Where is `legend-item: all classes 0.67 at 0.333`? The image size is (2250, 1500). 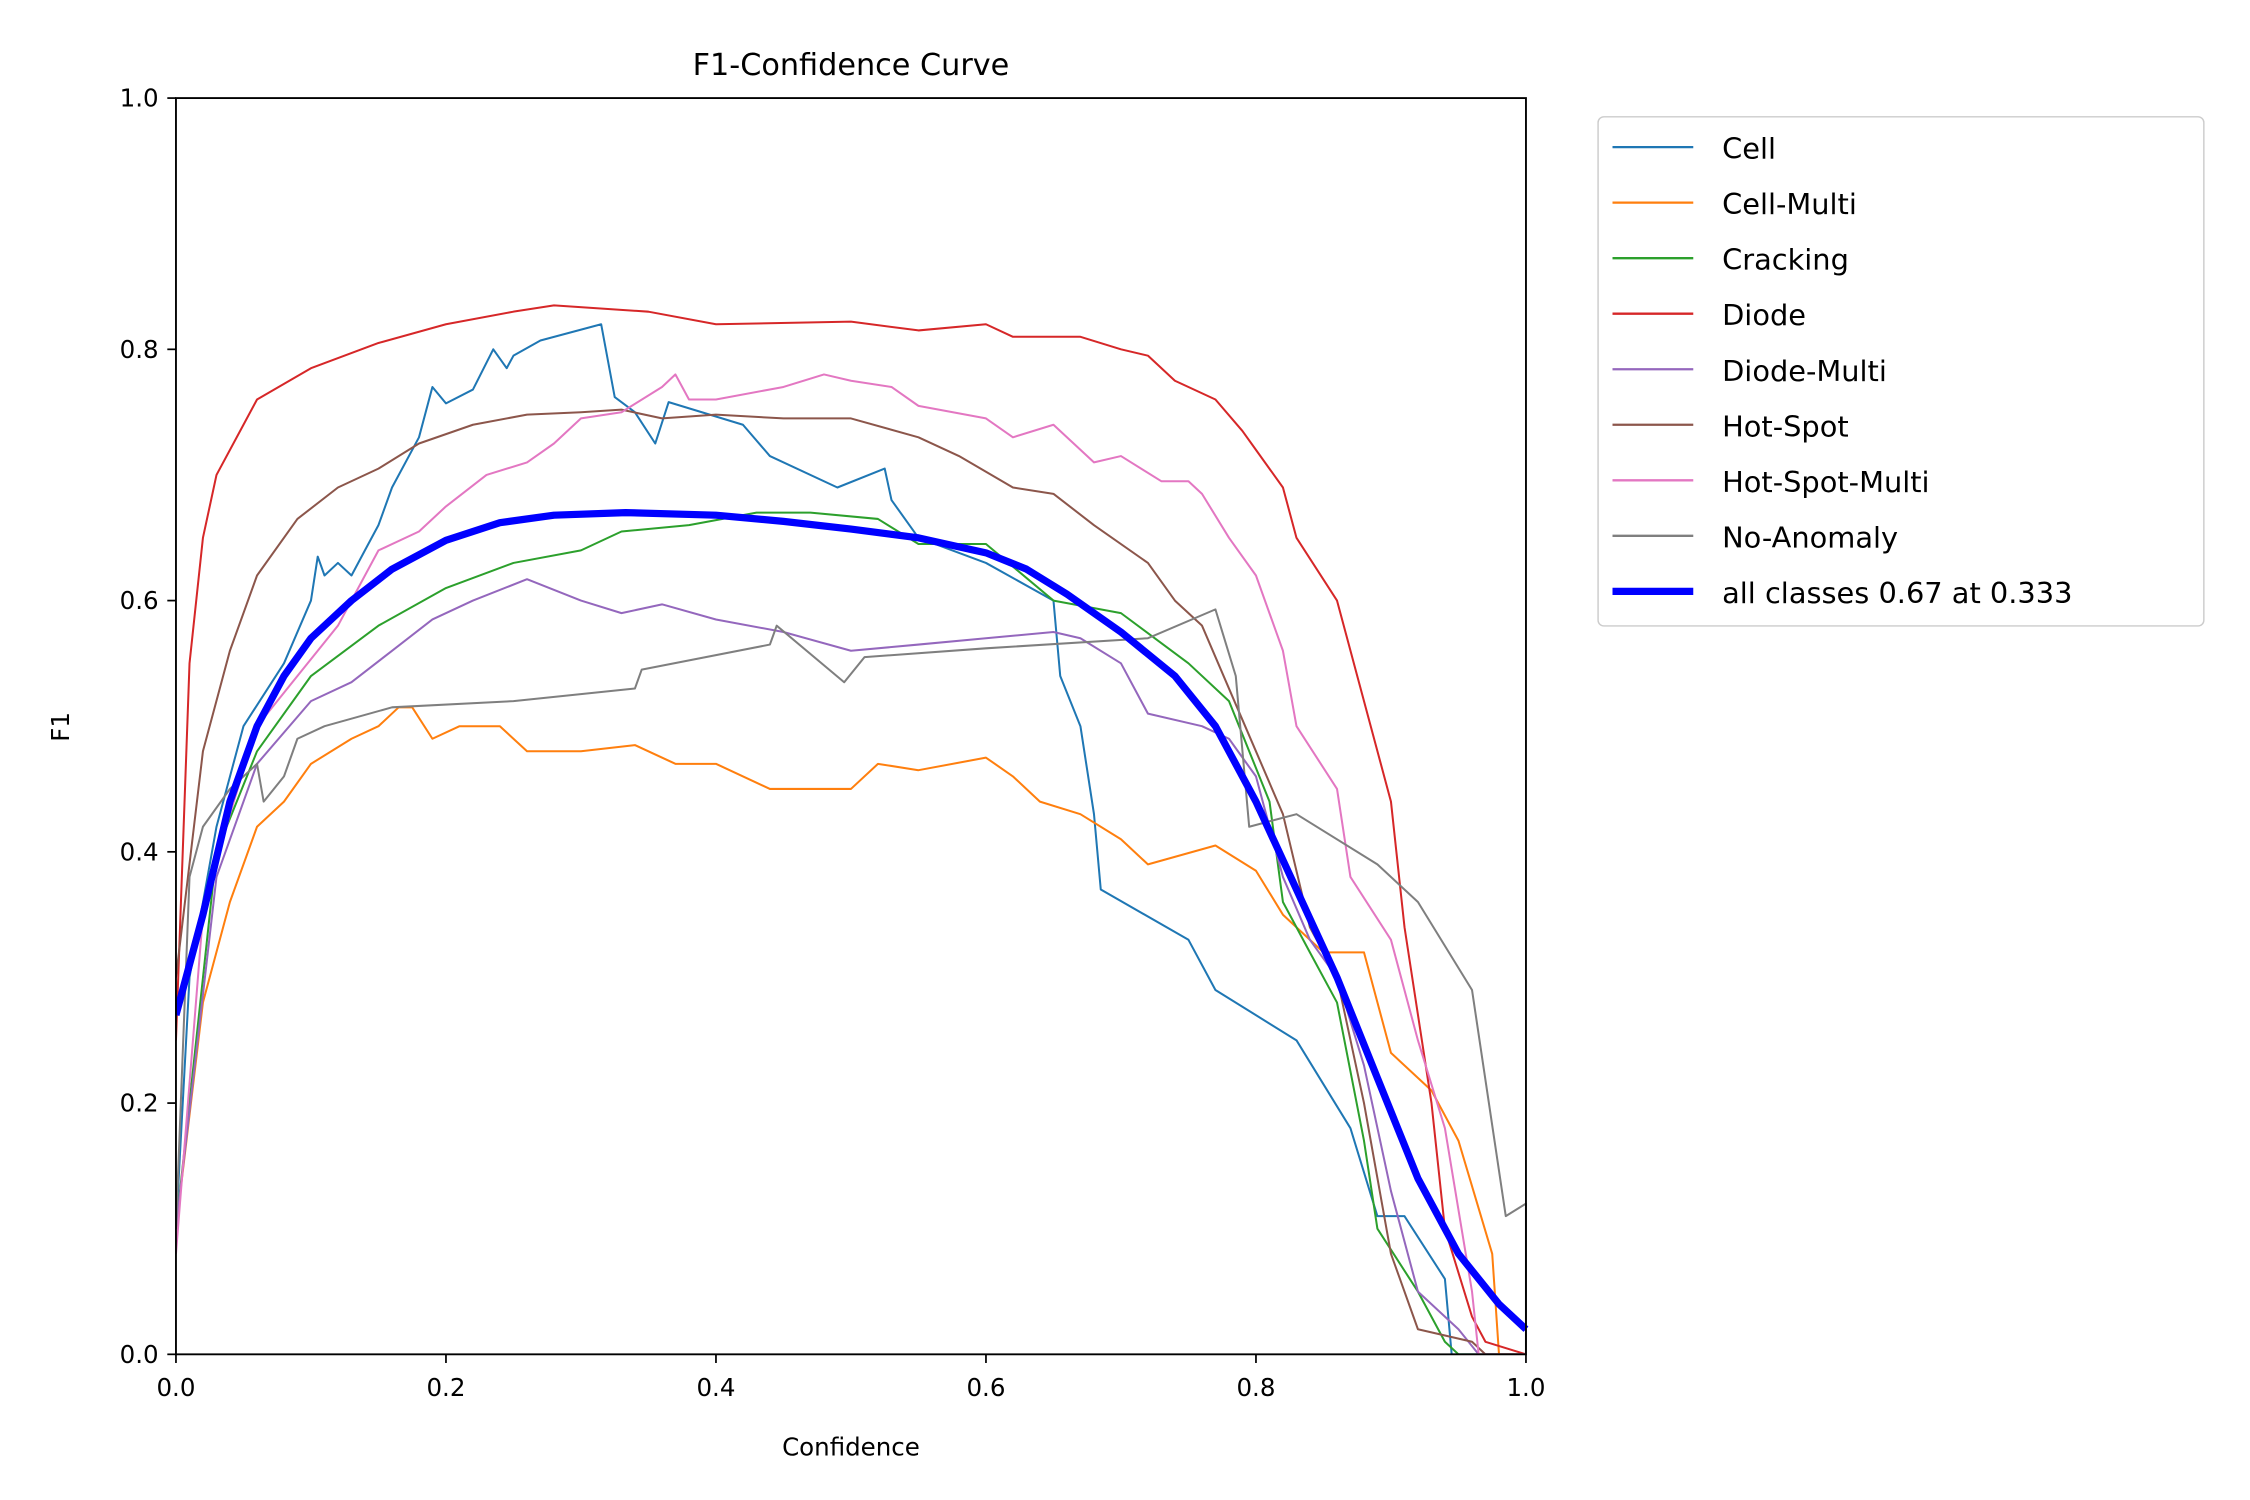 legend-item: all classes 0.67 at 0.333 is located at coordinates (1842, 593).